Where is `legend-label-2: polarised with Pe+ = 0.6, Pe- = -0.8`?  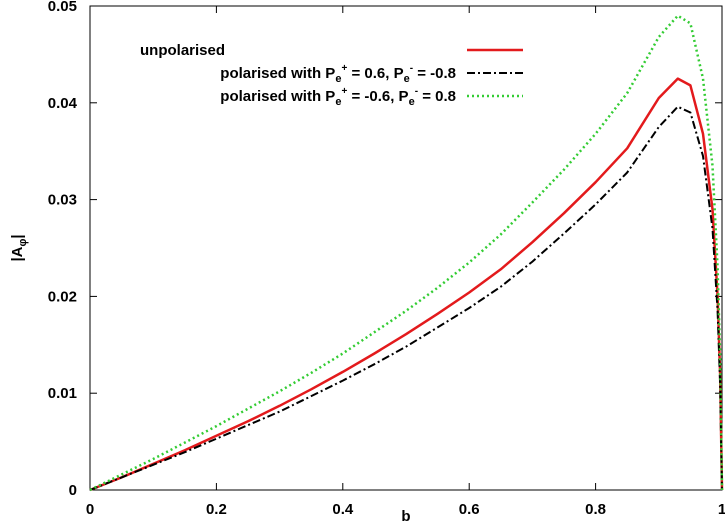 legend-label-2: polarised with Pe+ = 0.6, Pe- = -0.8 is located at coordinates (338, 74).